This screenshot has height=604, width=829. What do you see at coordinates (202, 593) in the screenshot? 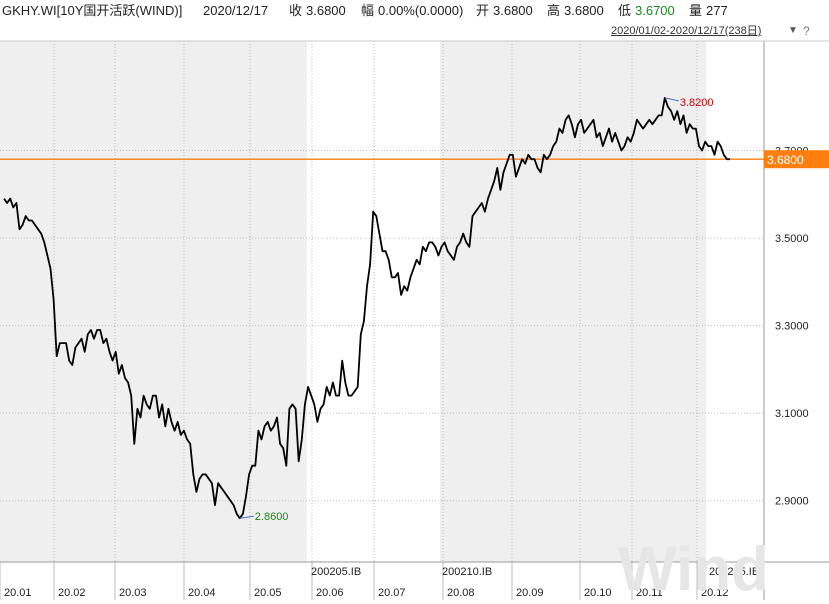
I see `x-tick-label: 20.04` at bounding box center [202, 593].